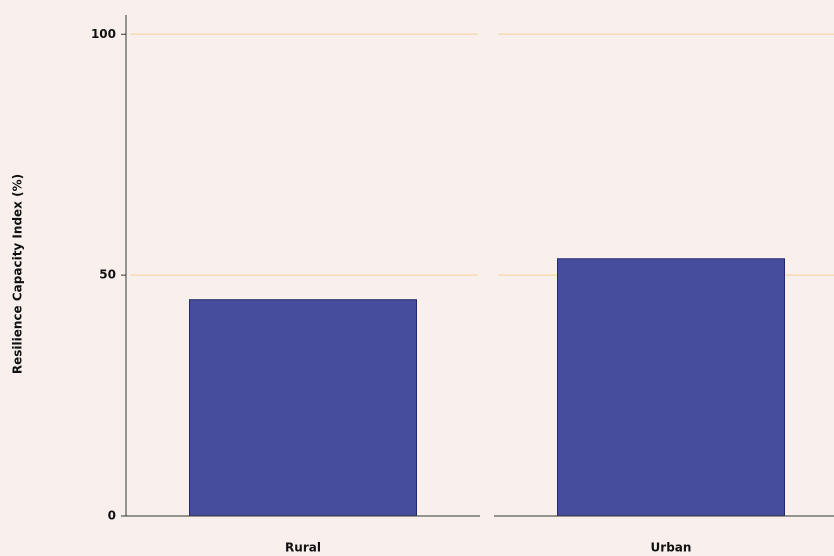 This screenshot has height=556, width=834. I want to click on x-tick-label: Rural, so click(303, 548).